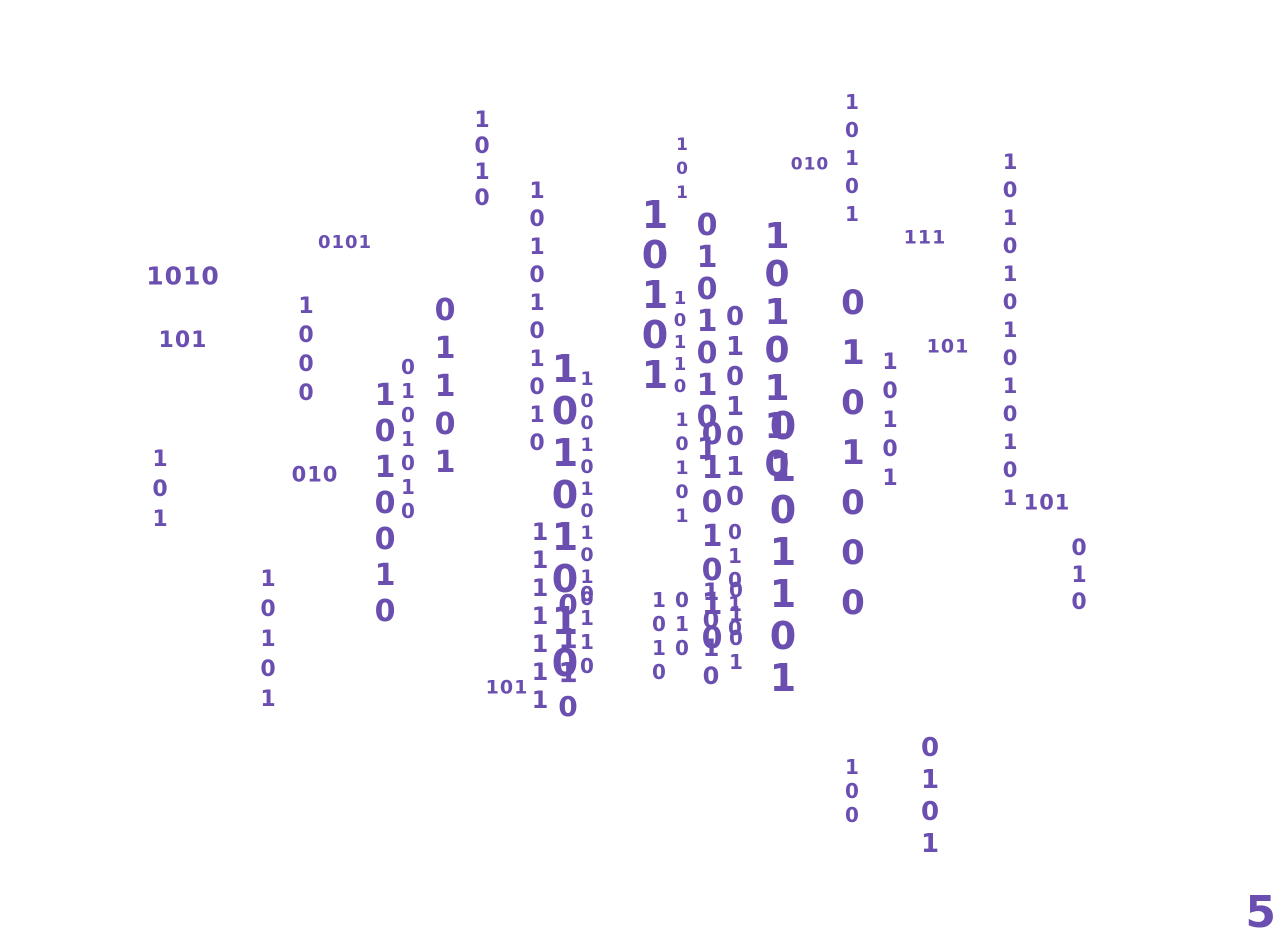  What do you see at coordinates (680, 342) in the screenshot?
I see `digit-column: 1 0 1 1 0` at bounding box center [680, 342].